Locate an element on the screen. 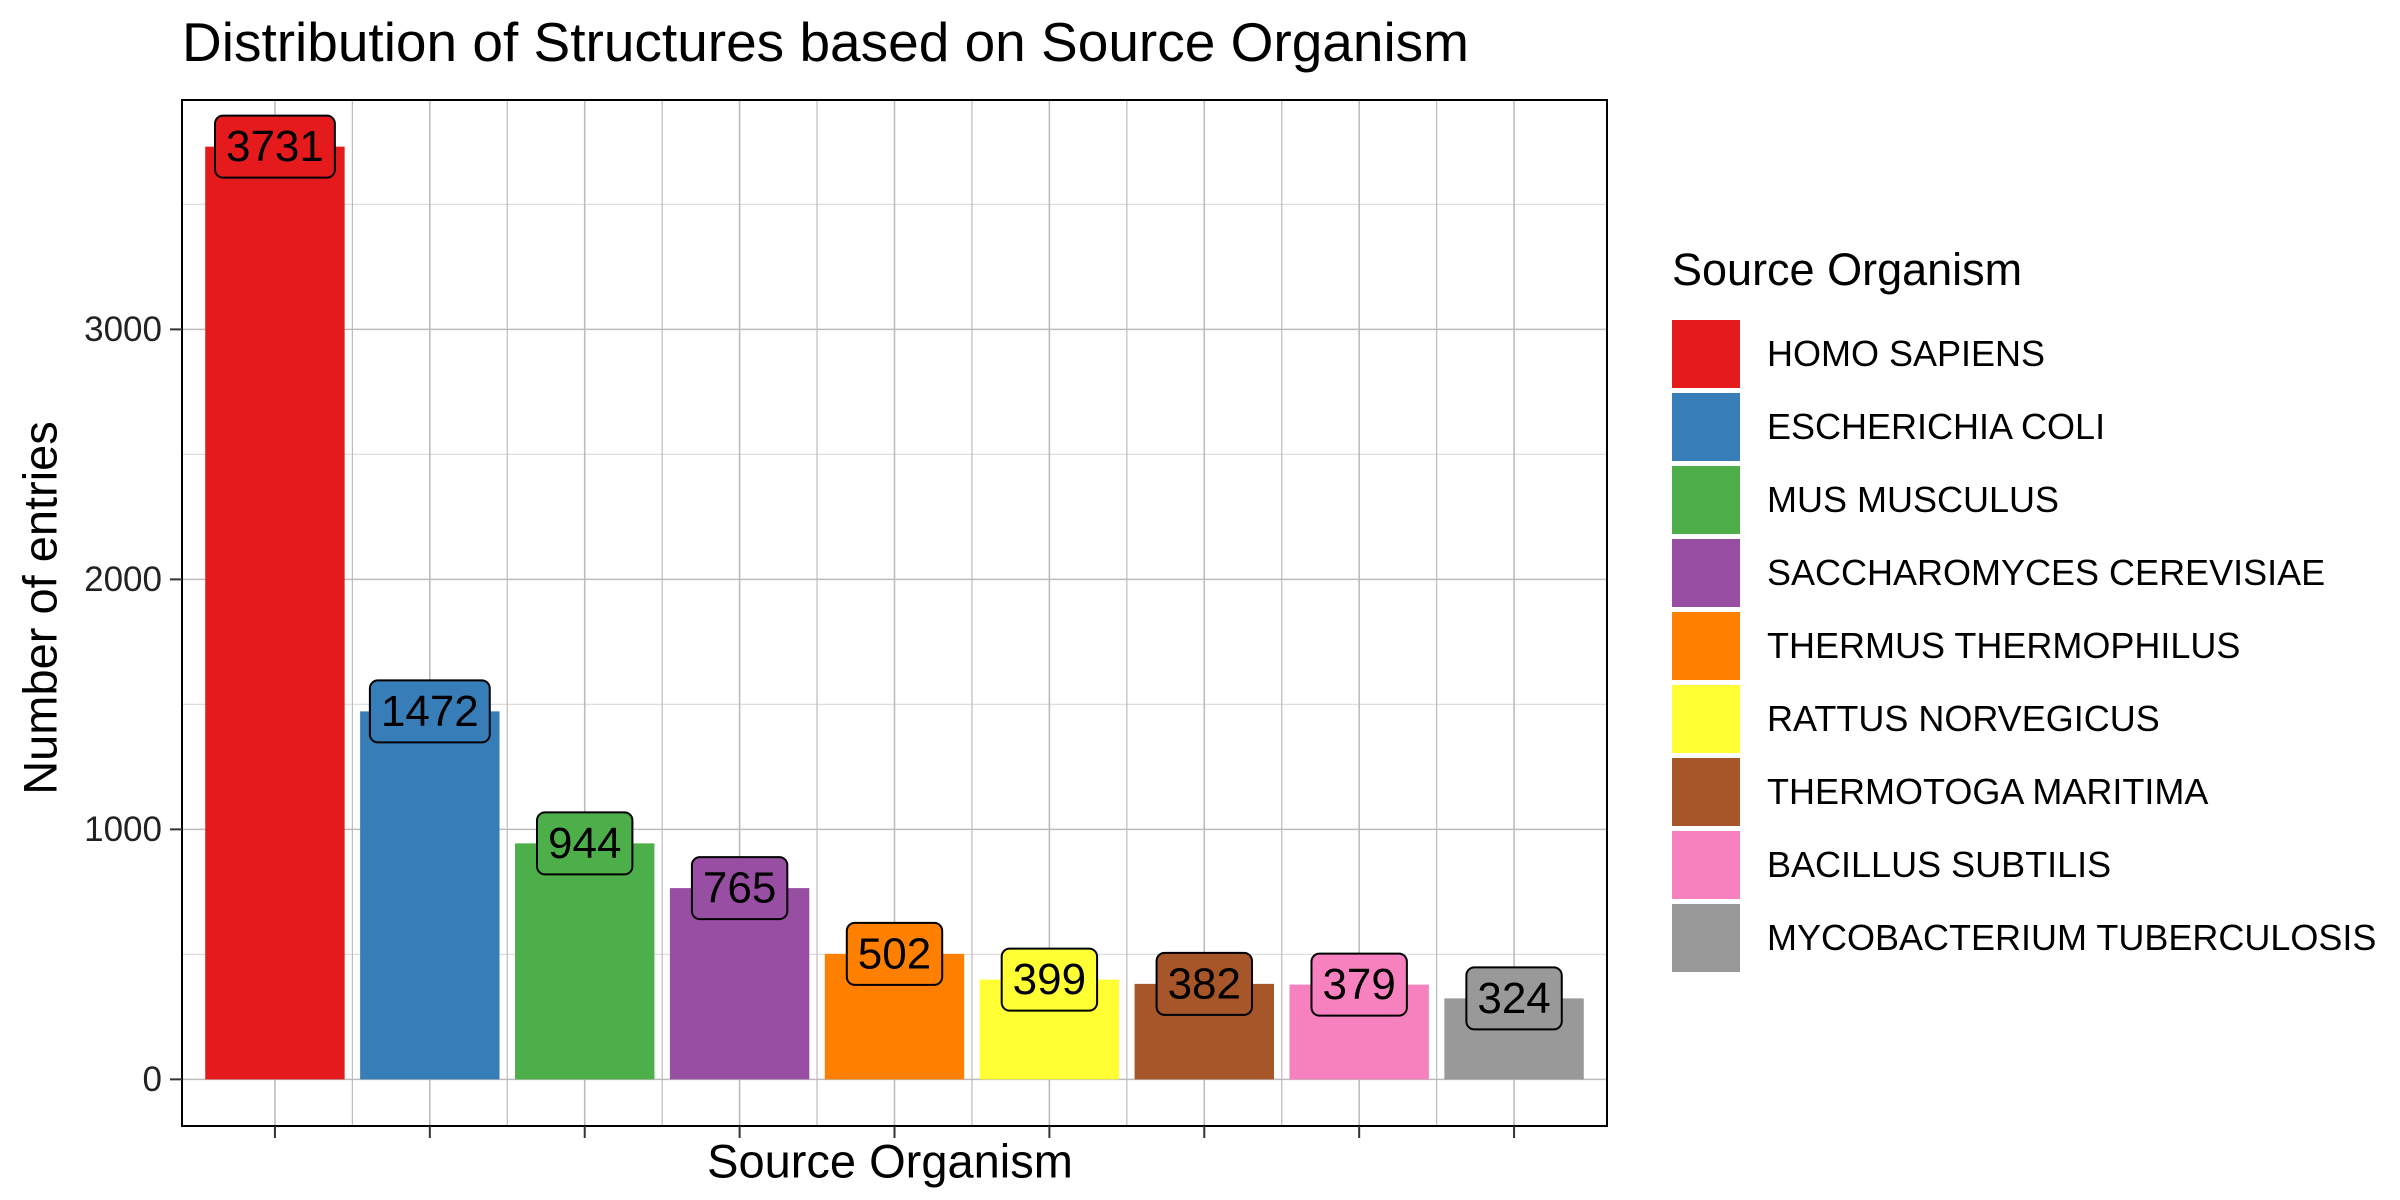 The image size is (2400, 1200). data-label: 944 is located at coordinates (584, 843).